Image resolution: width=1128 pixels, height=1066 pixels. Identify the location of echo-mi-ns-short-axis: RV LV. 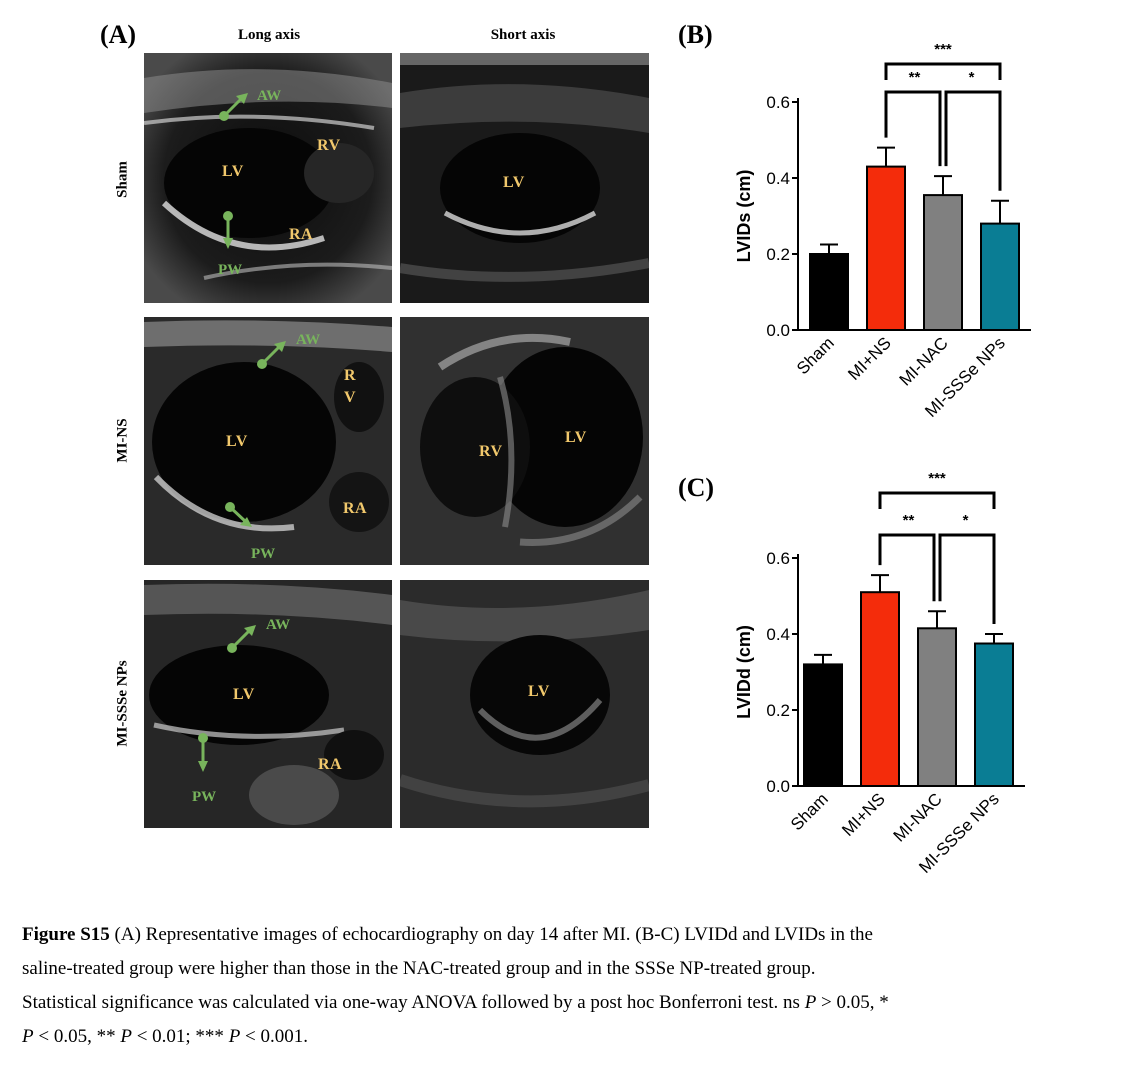
(524, 441).